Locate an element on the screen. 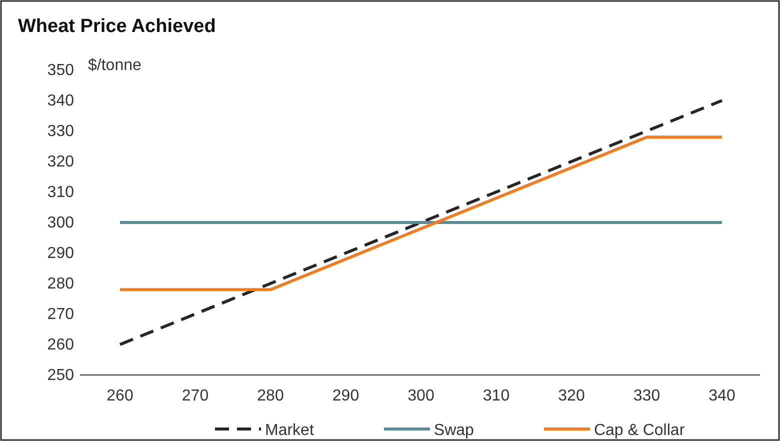 The image size is (780, 441). chart-title: Wheat Price Achieved is located at coordinates (117, 26).